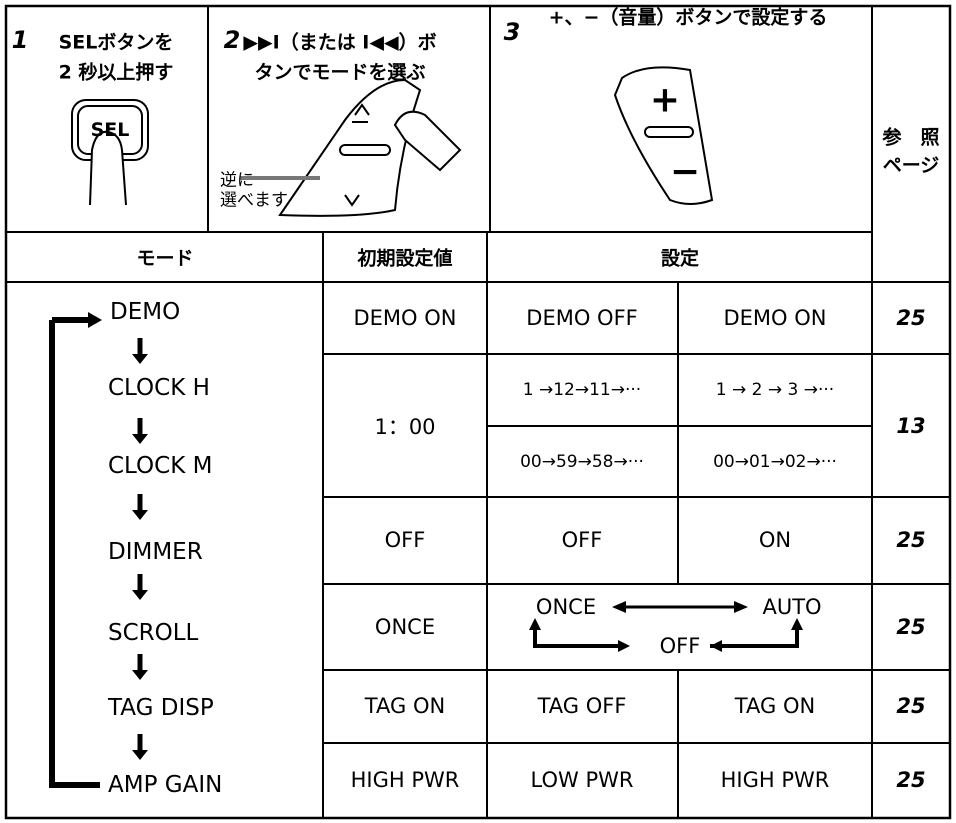 This screenshot has height=823, width=956. Describe the element at coordinates (775, 390) in the screenshot. I see `setting-value: 1 → 2 → 3 →···` at that location.